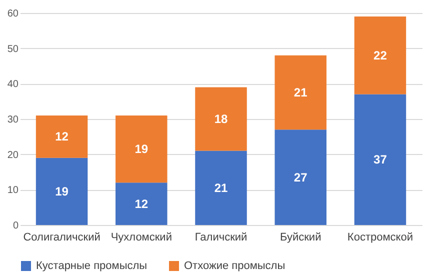  What do you see at coordinates (13, 84) in the screenshot?
I see `y-tick-label: 40` at bounding box center [13, 84].